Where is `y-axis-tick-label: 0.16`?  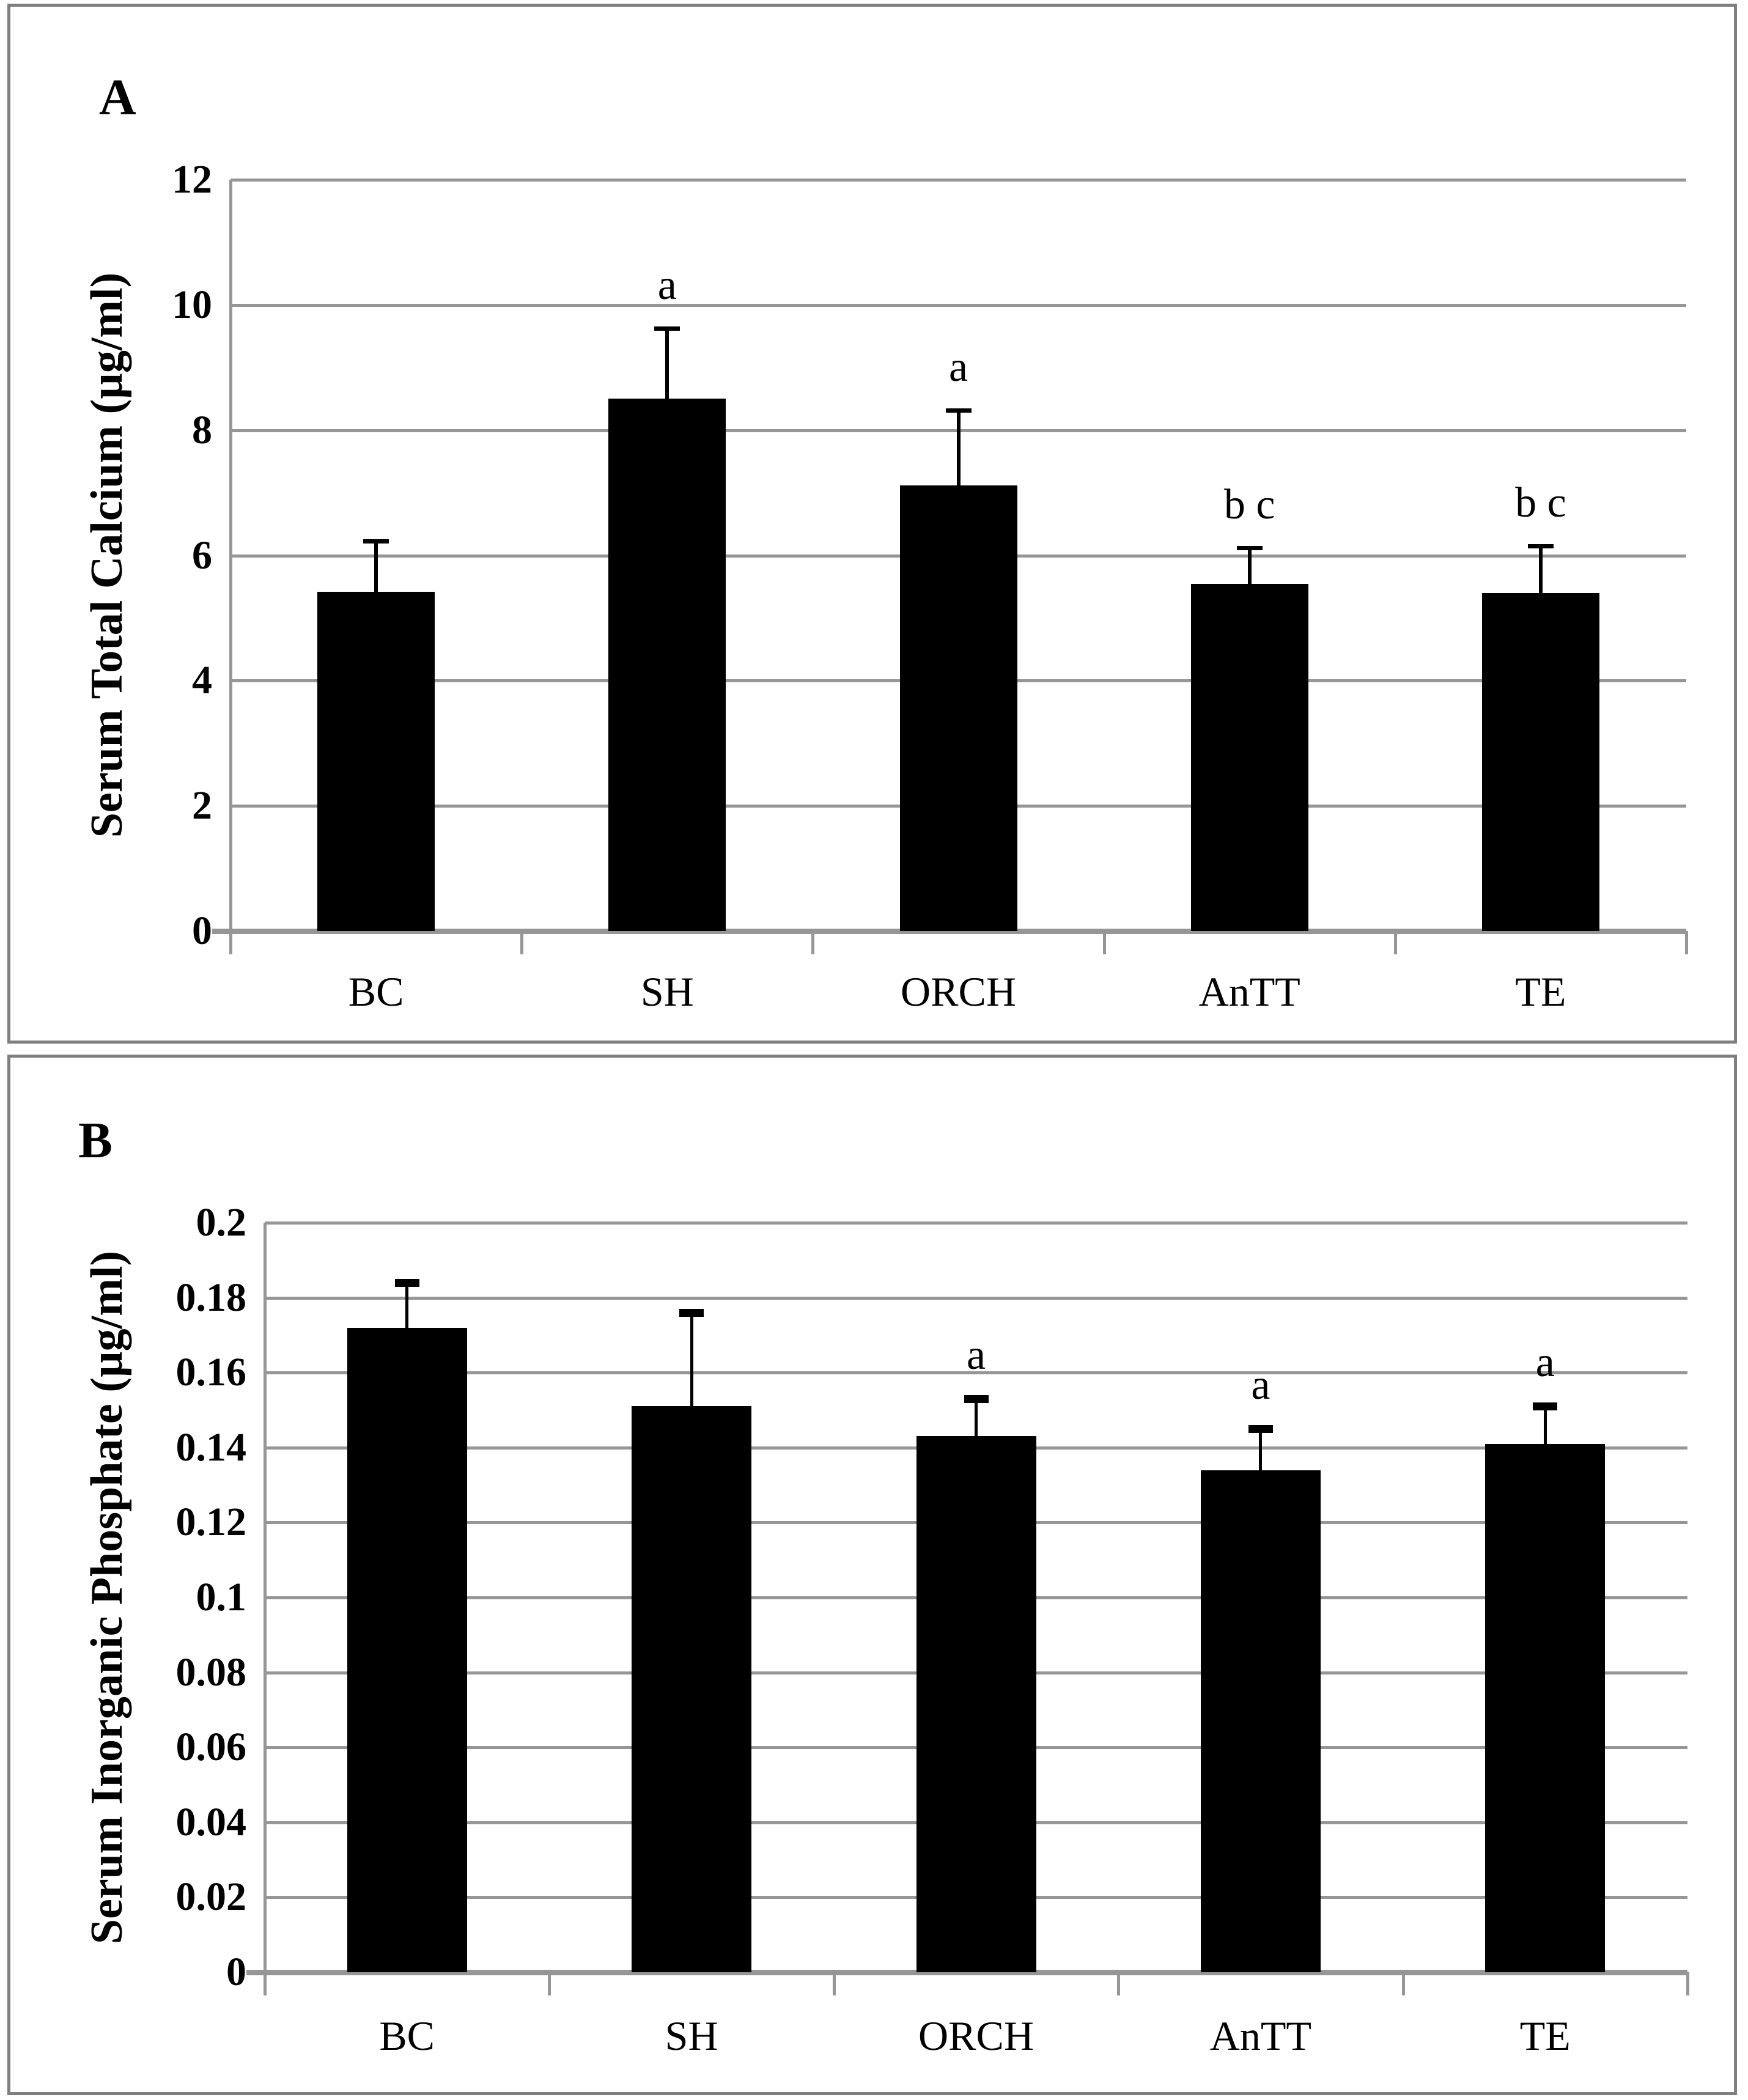 y-axis-tick-label: 0.16 is located at coordinates (211, 1372).